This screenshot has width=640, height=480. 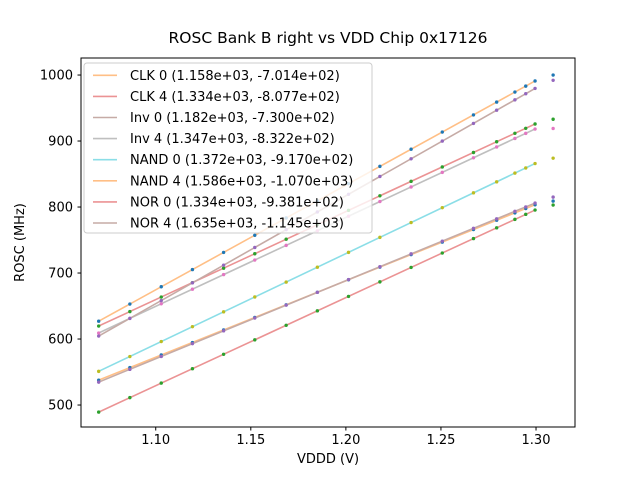 I want to click on legend-label-clk-4: CLK 4 (1.334e+03, -8.077e+02), so click(x=235, y=97).